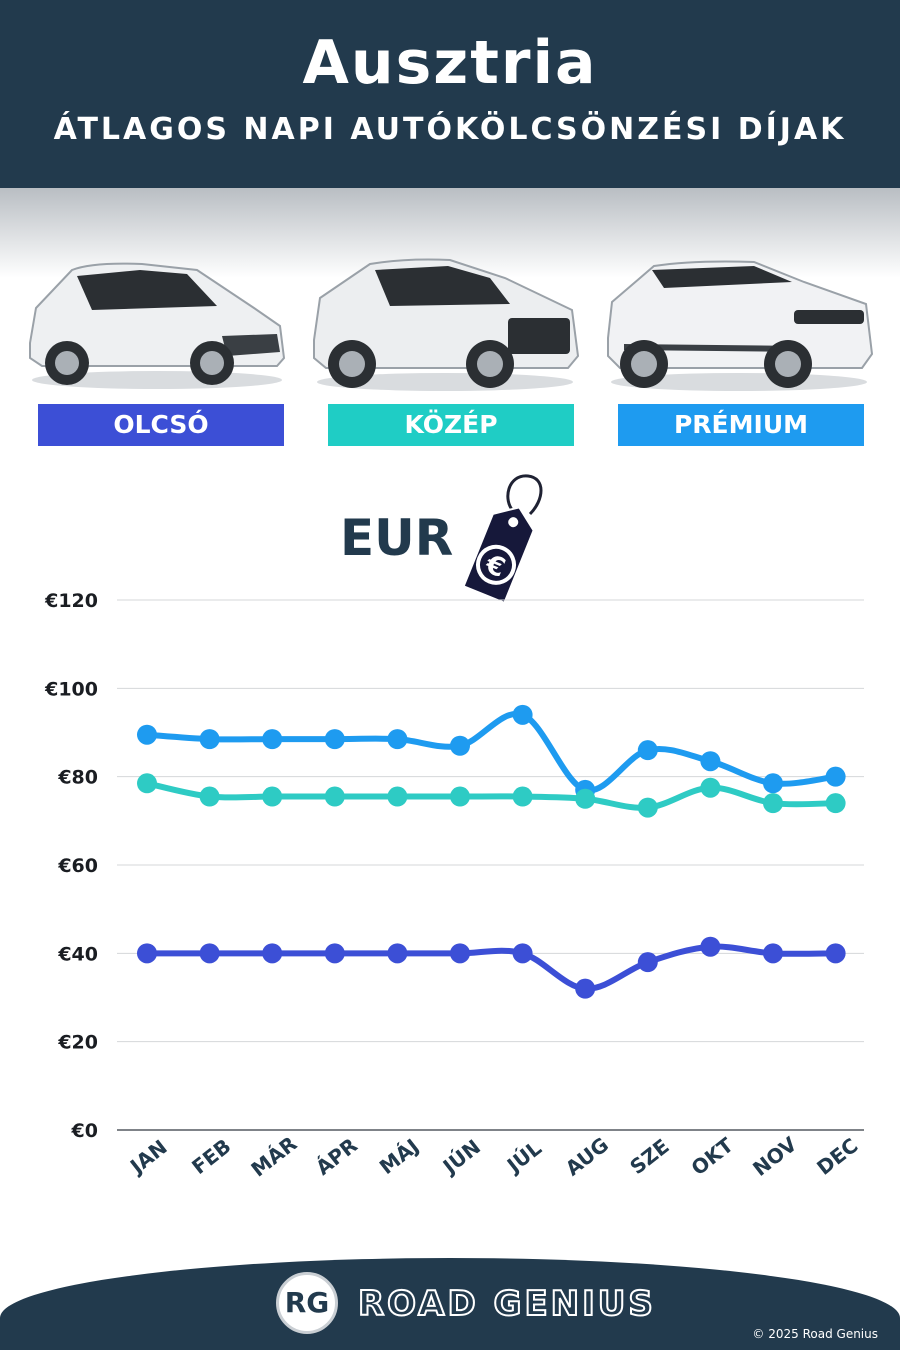 The image size is (900, 1350). I want to click on y-tick-label: €20, so click(77, 1043).